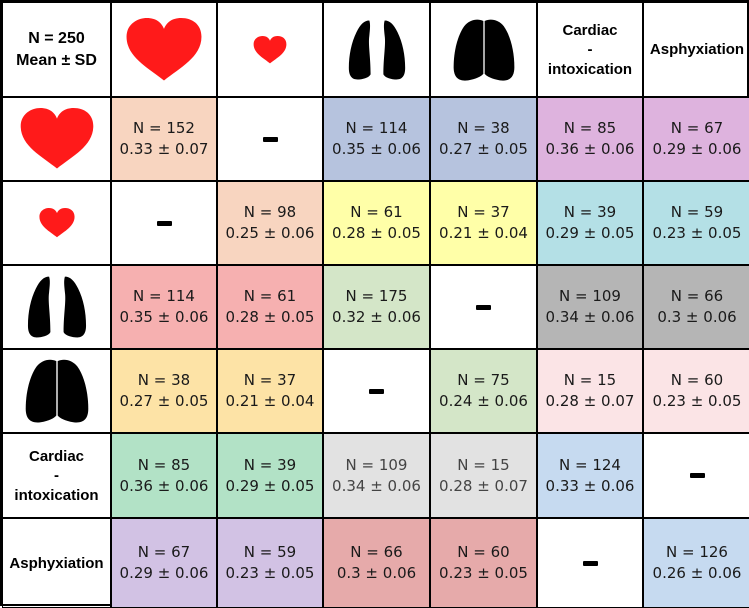 The width and height of the screenshot is (749, 608). Describe the element at coordinates (270, 223) in the screenshot. I see `matrix-cell: N = 98 0.25 ± 0.06` at that location.